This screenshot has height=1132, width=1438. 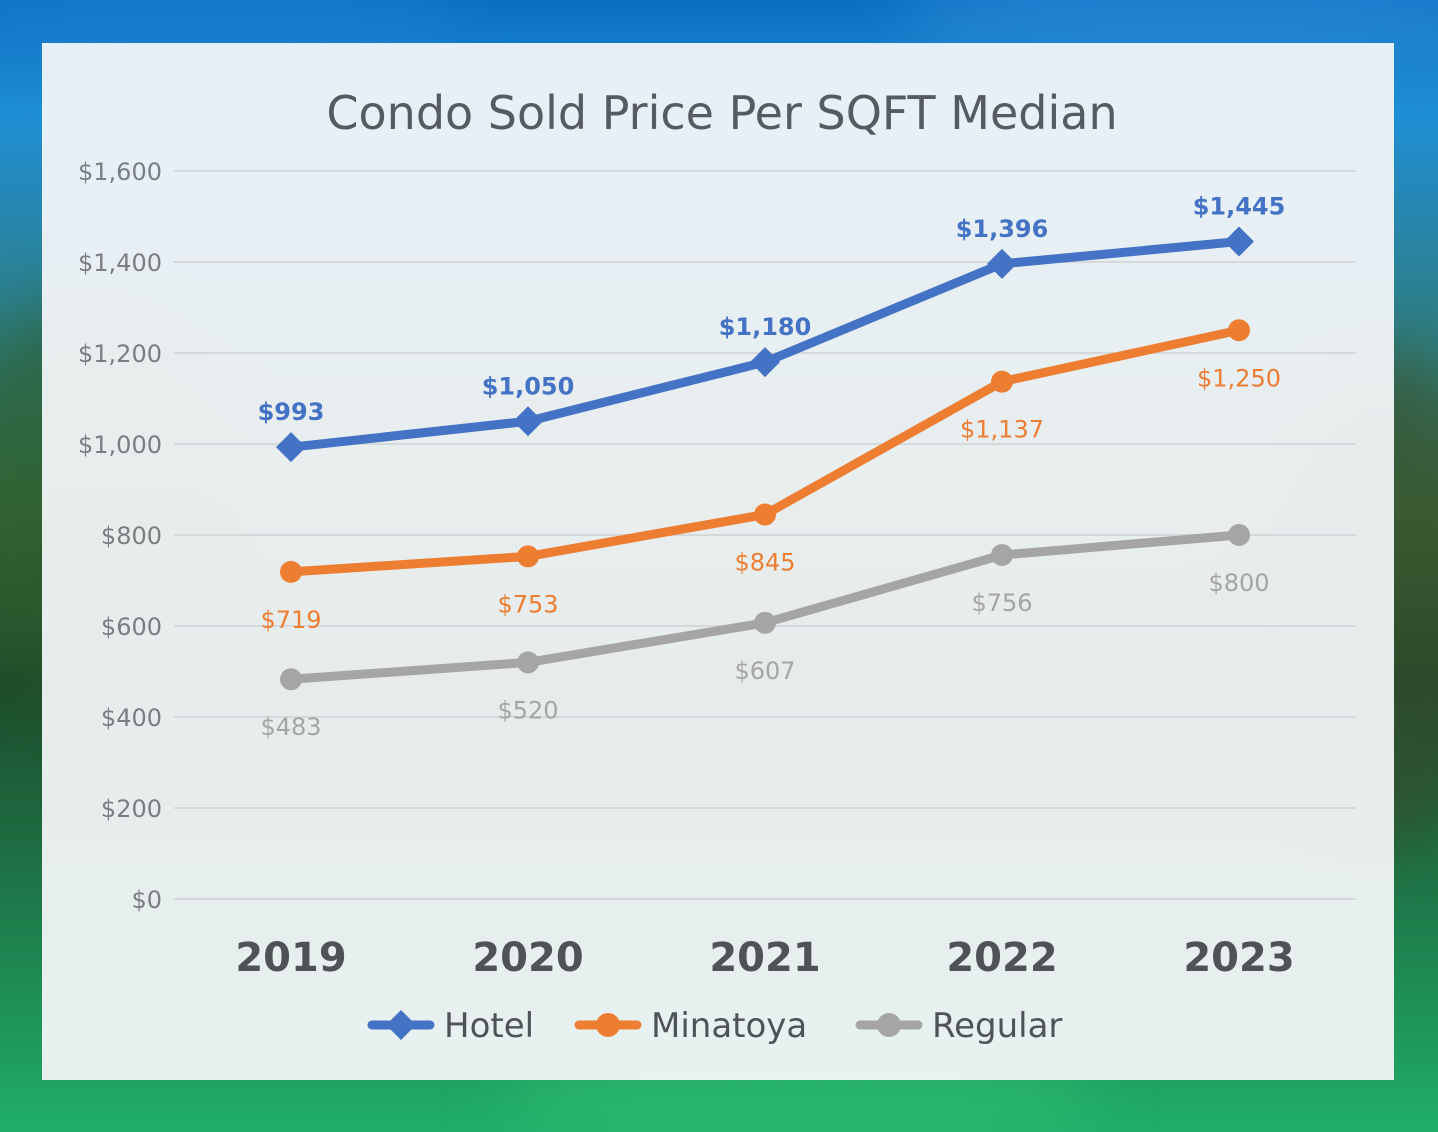 What do you see at coordinates (765, 607) in the screenshot?
I see `series-regular` at bounding box center [765, 607].